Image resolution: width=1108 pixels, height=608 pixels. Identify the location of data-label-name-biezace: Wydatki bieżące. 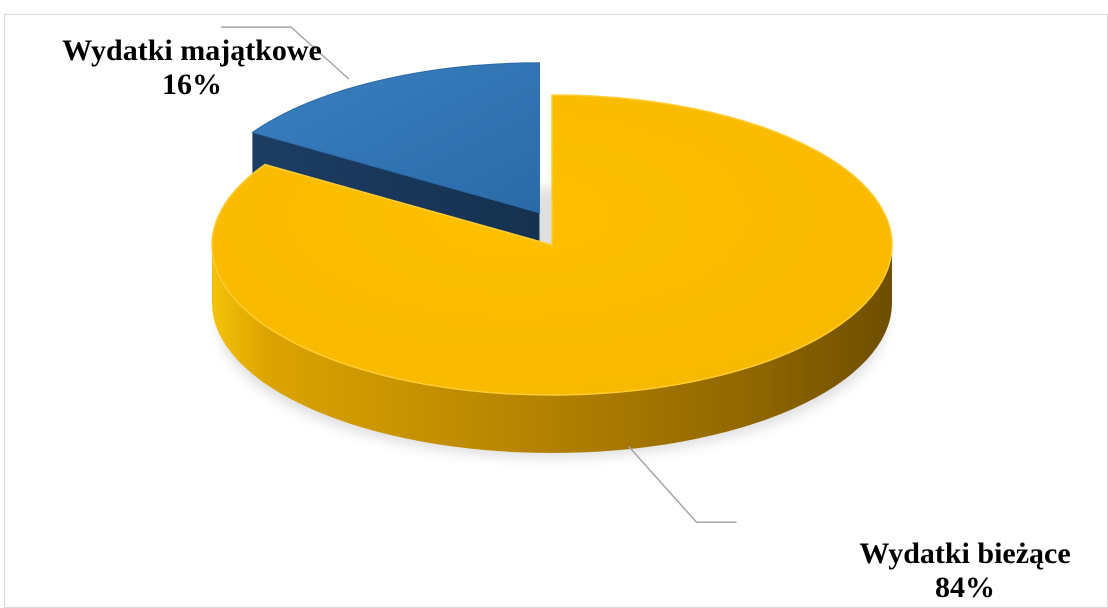
(964, 553).